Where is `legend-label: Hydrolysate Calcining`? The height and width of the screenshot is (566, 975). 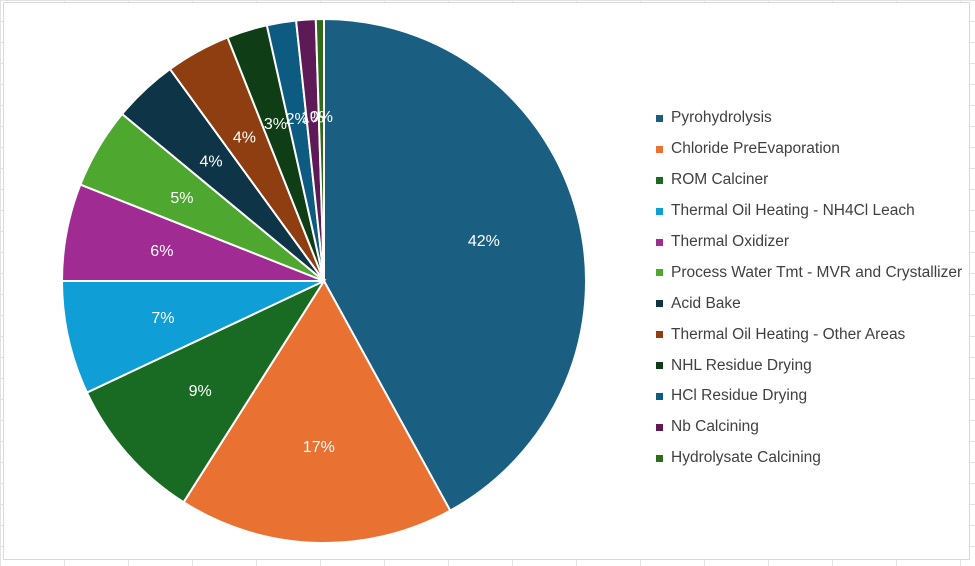 legend-label: Hydrolysate Calcining is located at coordinates (746, 458).